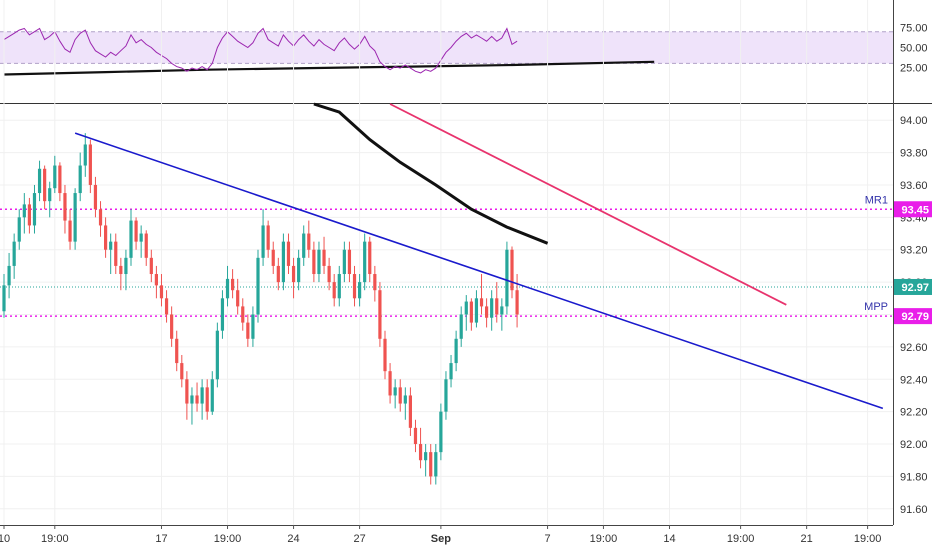 This screenshot has width=932, height=550. Describe the element at coordinates (431, 173) in the screenshot. I see `moving-average-line` at that location.